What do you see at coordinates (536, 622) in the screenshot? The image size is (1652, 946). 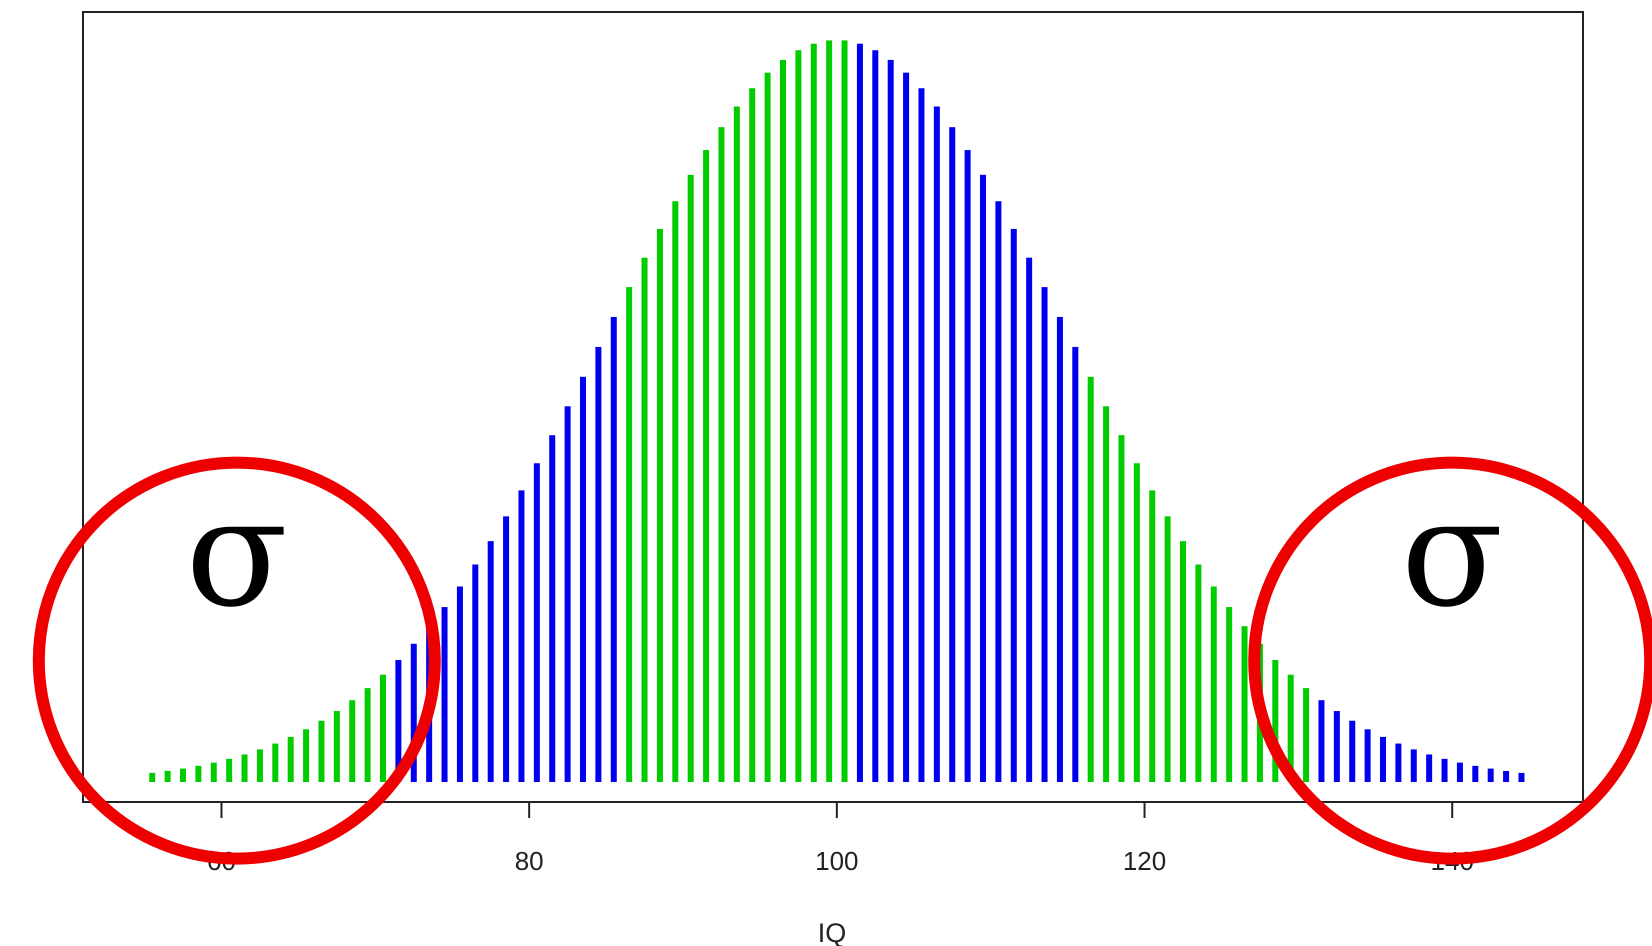 I see `bar-iq-80.5` at bounding box center [536, 622].